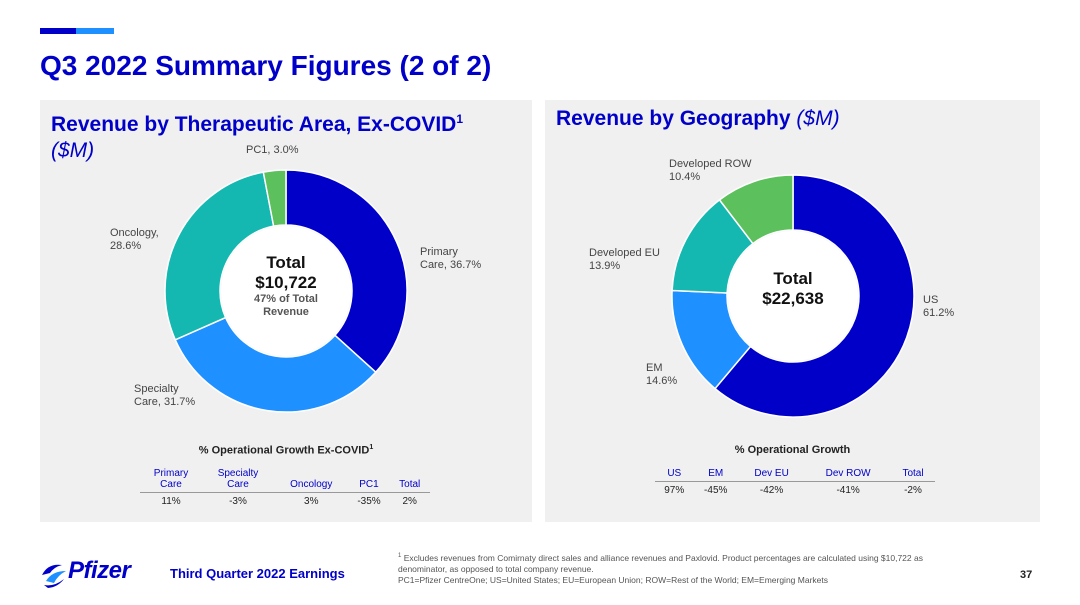 This screenshot has height=605, width=1080. What do you see at coordinates (238, 501) in the screenshot?
I see `growth-table-value-cell: -3%` at bounding box center [238, 501].